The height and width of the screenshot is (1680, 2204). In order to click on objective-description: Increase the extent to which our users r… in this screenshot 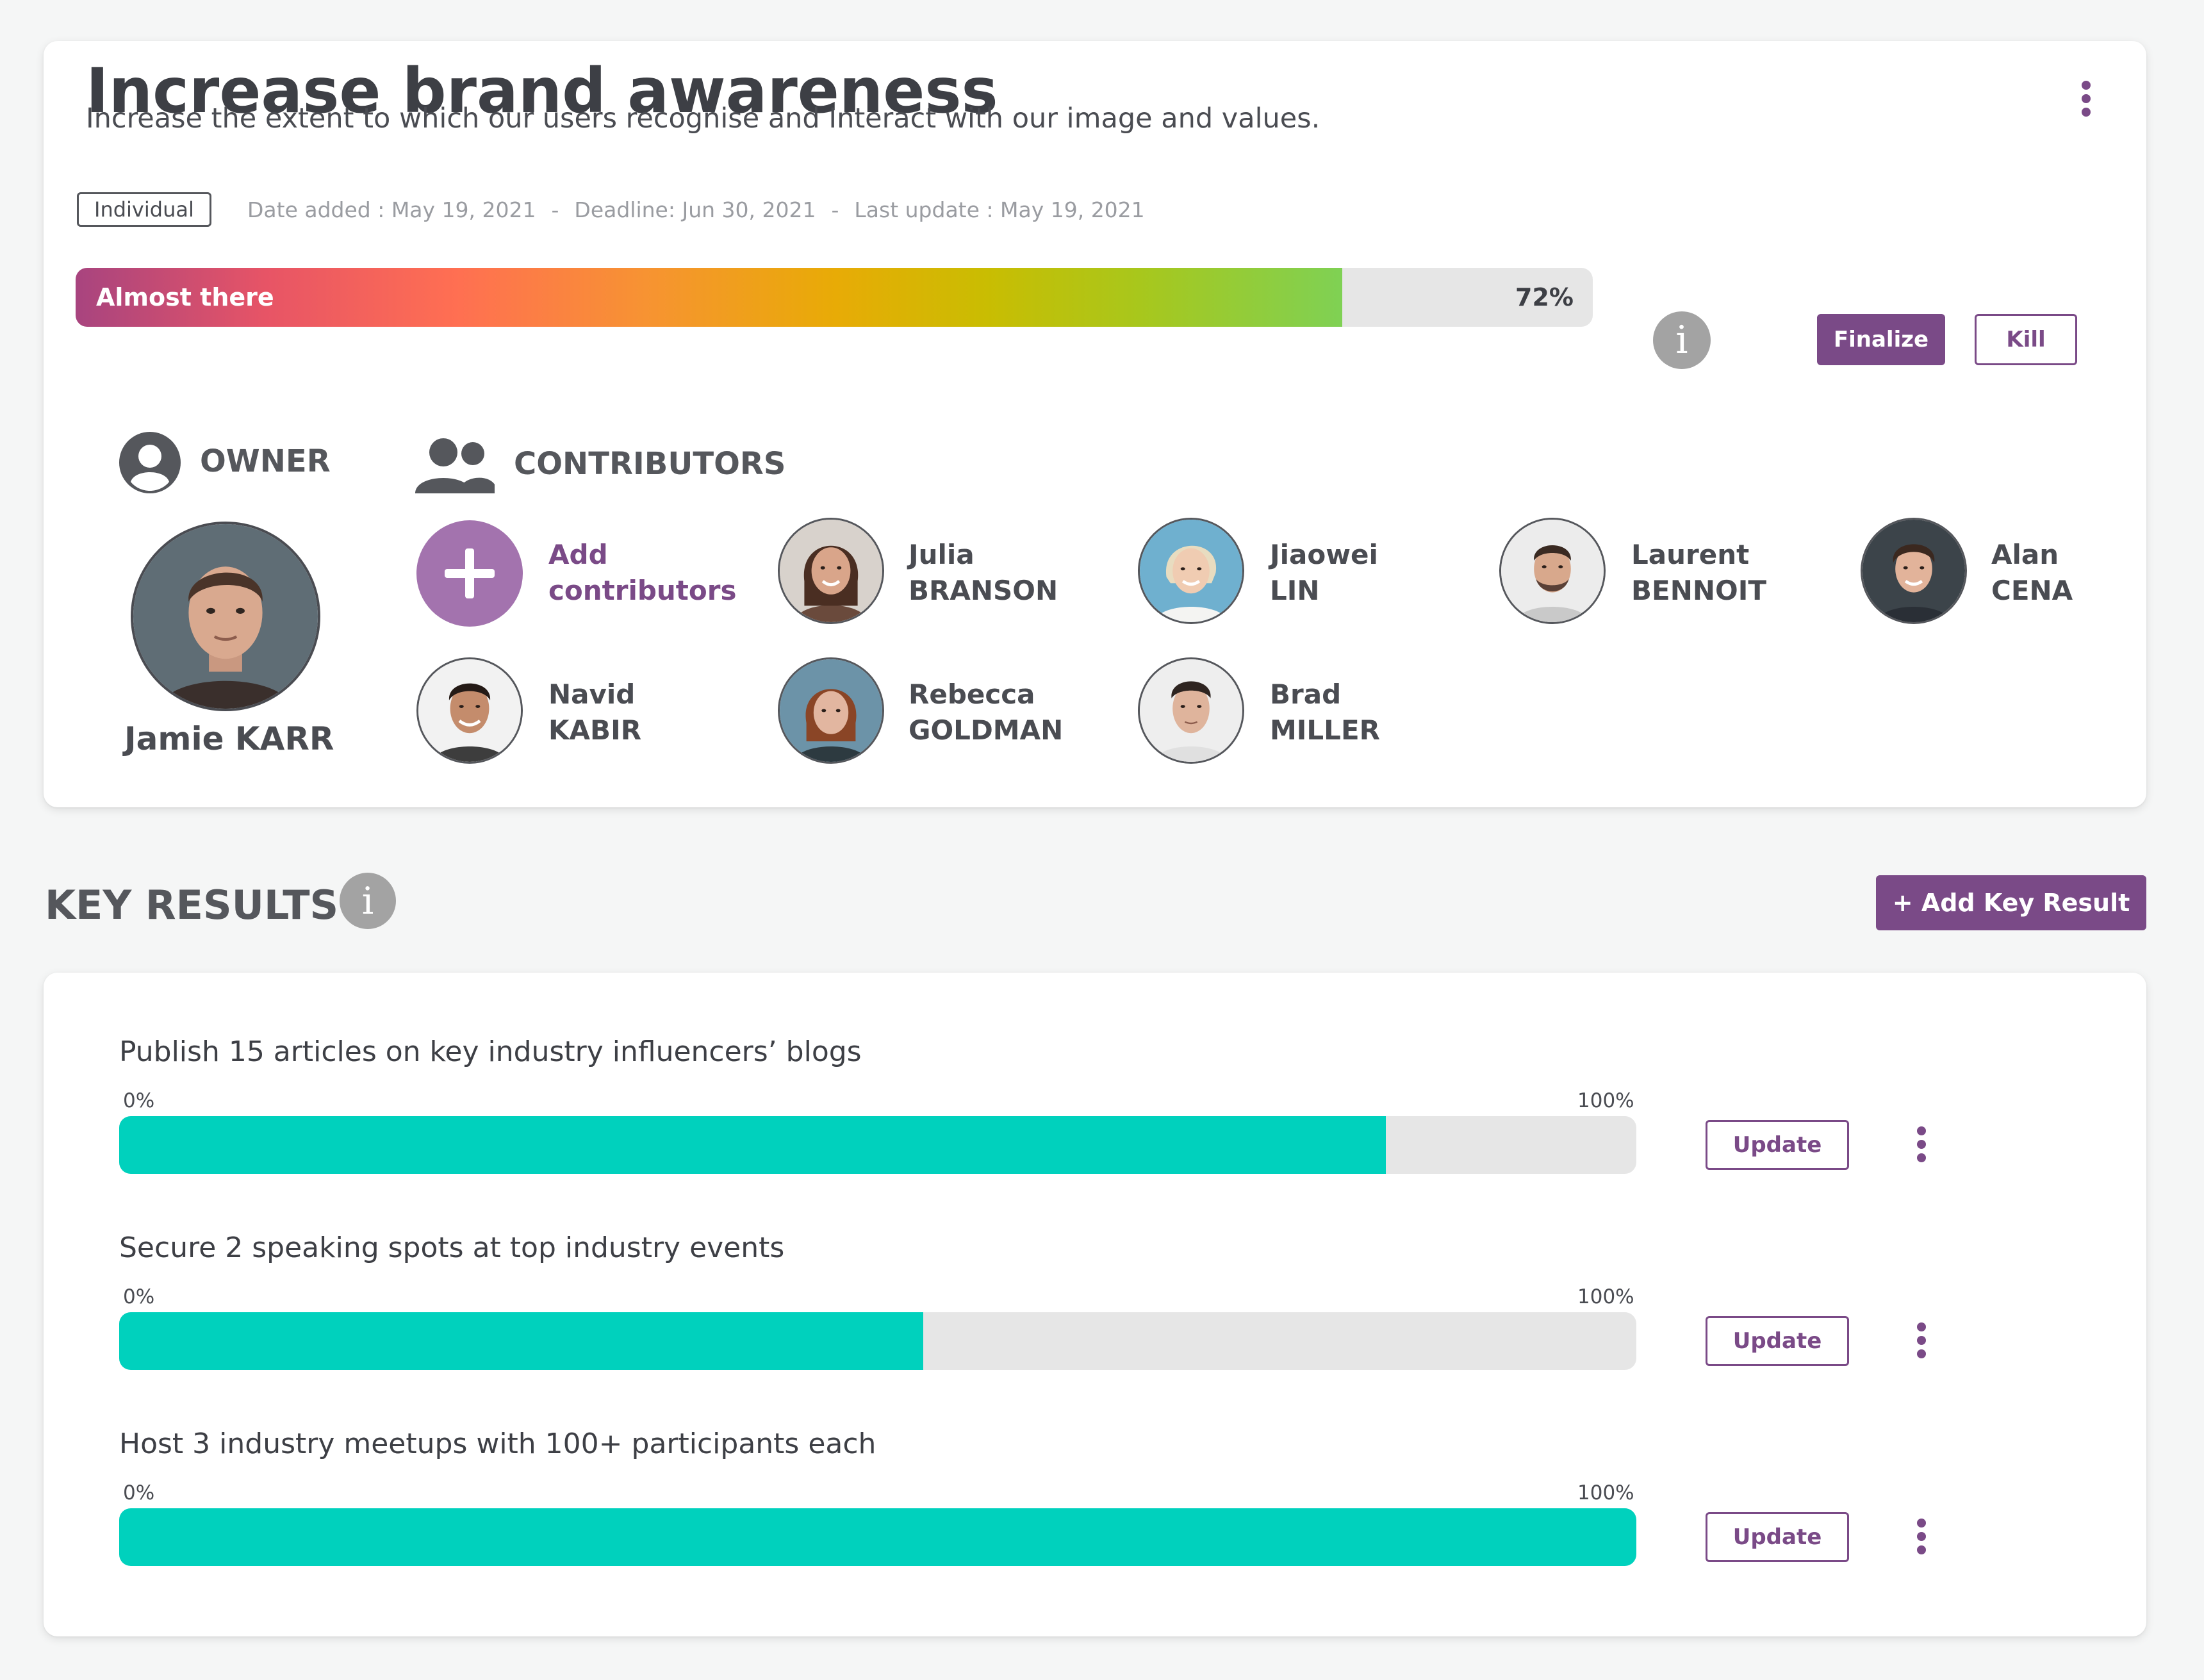, I will do `click(703, 119)`.